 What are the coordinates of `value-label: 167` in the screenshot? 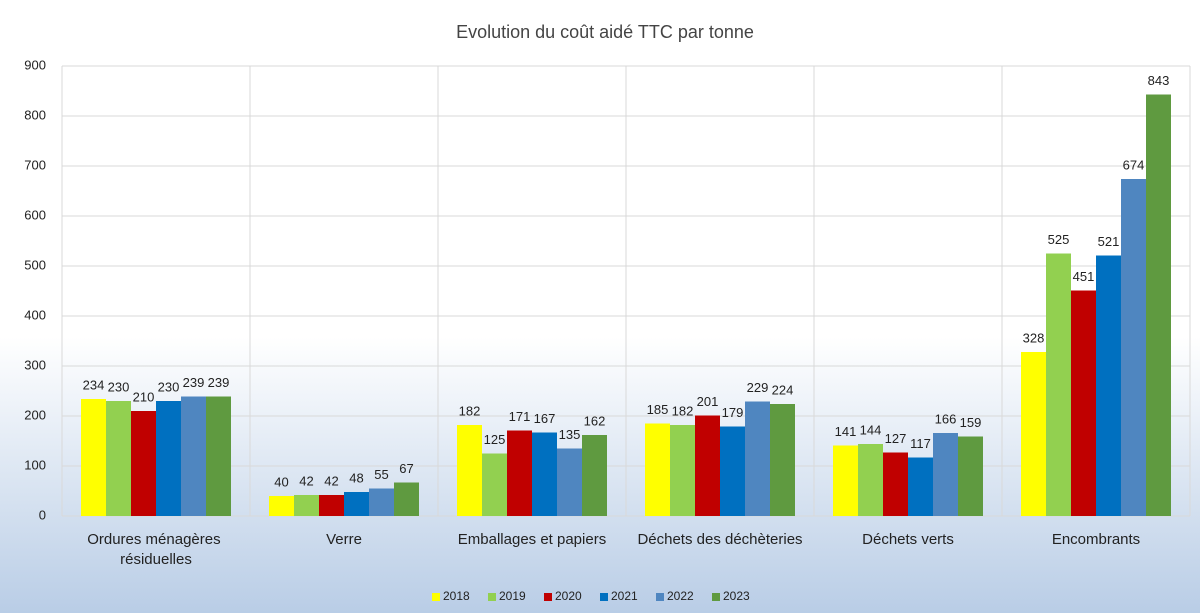 It's located at (545, 418).